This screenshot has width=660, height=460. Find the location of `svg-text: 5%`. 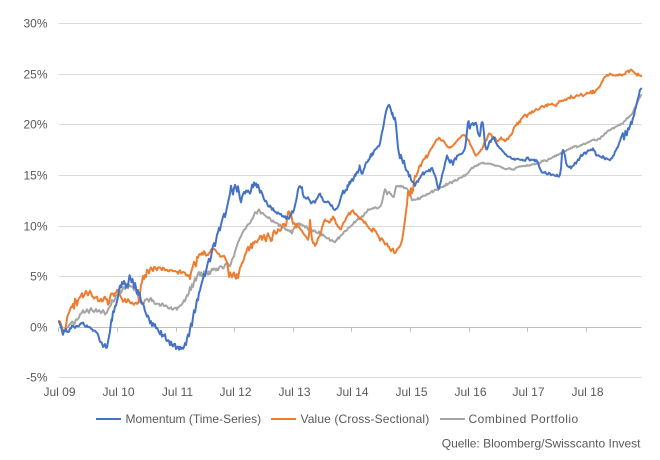

svg-text: 5% is located at coordinates (39, 277).